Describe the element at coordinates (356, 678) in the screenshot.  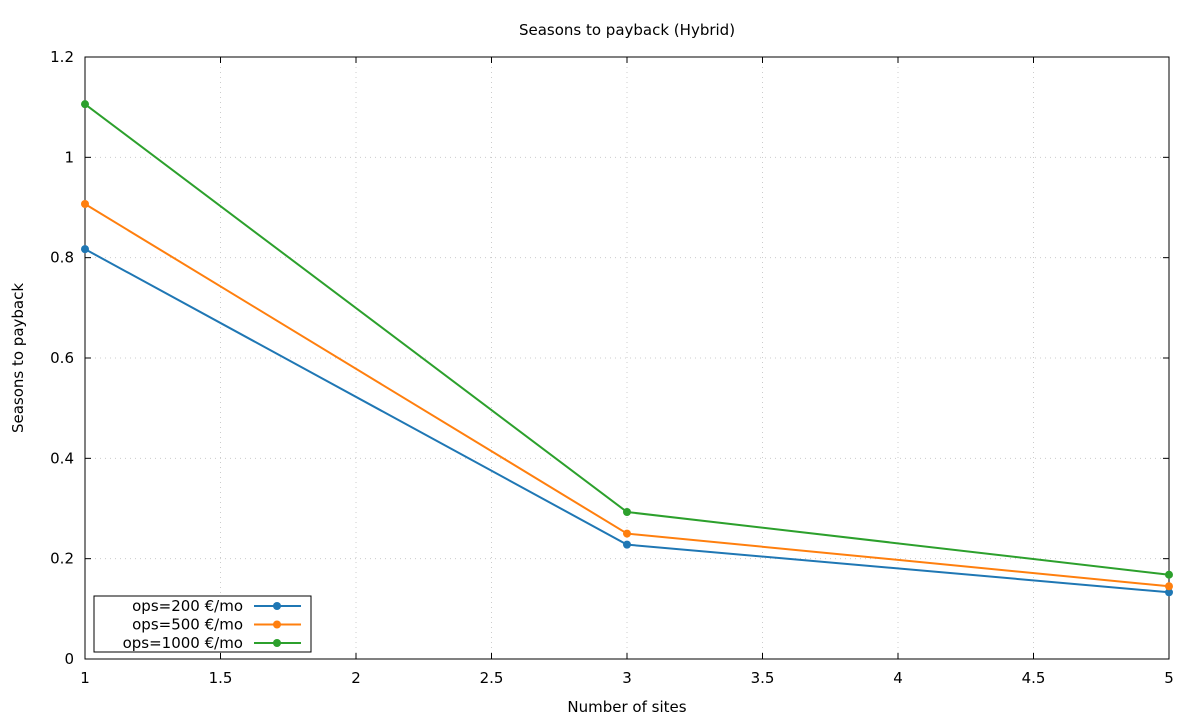
I see `x-tick-label: 2` at that location.